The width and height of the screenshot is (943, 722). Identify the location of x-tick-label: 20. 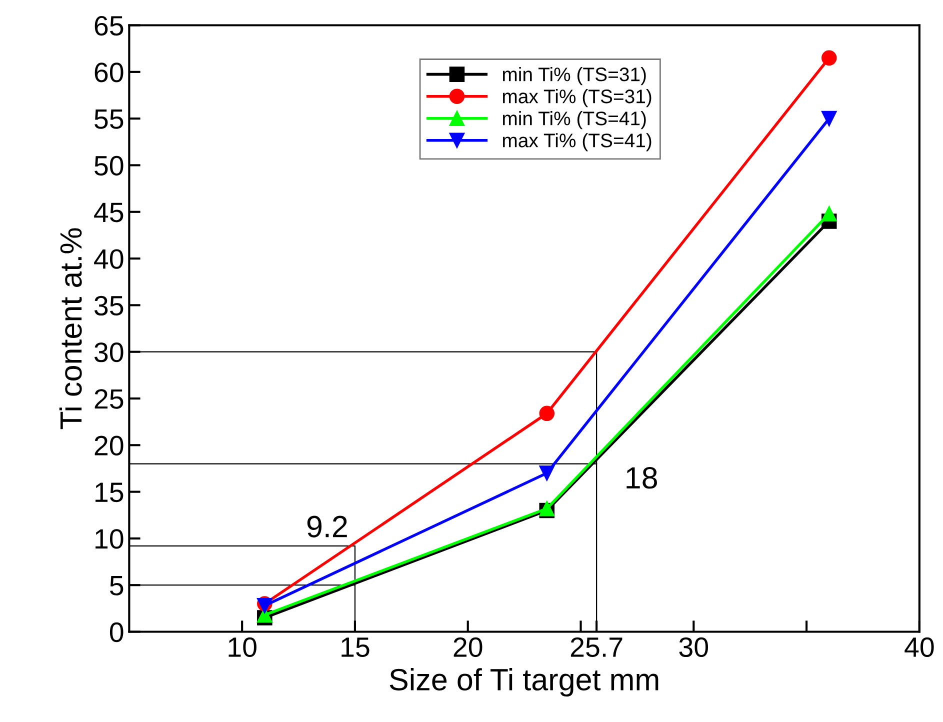
(468, 647).